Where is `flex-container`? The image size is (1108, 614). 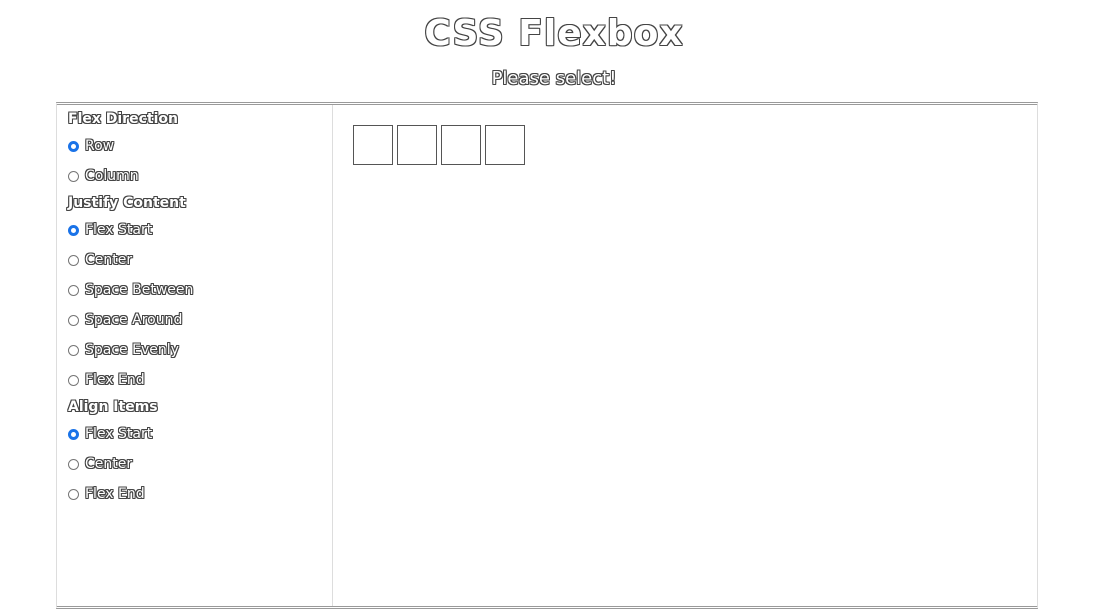
flex-container is located at coordinates (441, 145).